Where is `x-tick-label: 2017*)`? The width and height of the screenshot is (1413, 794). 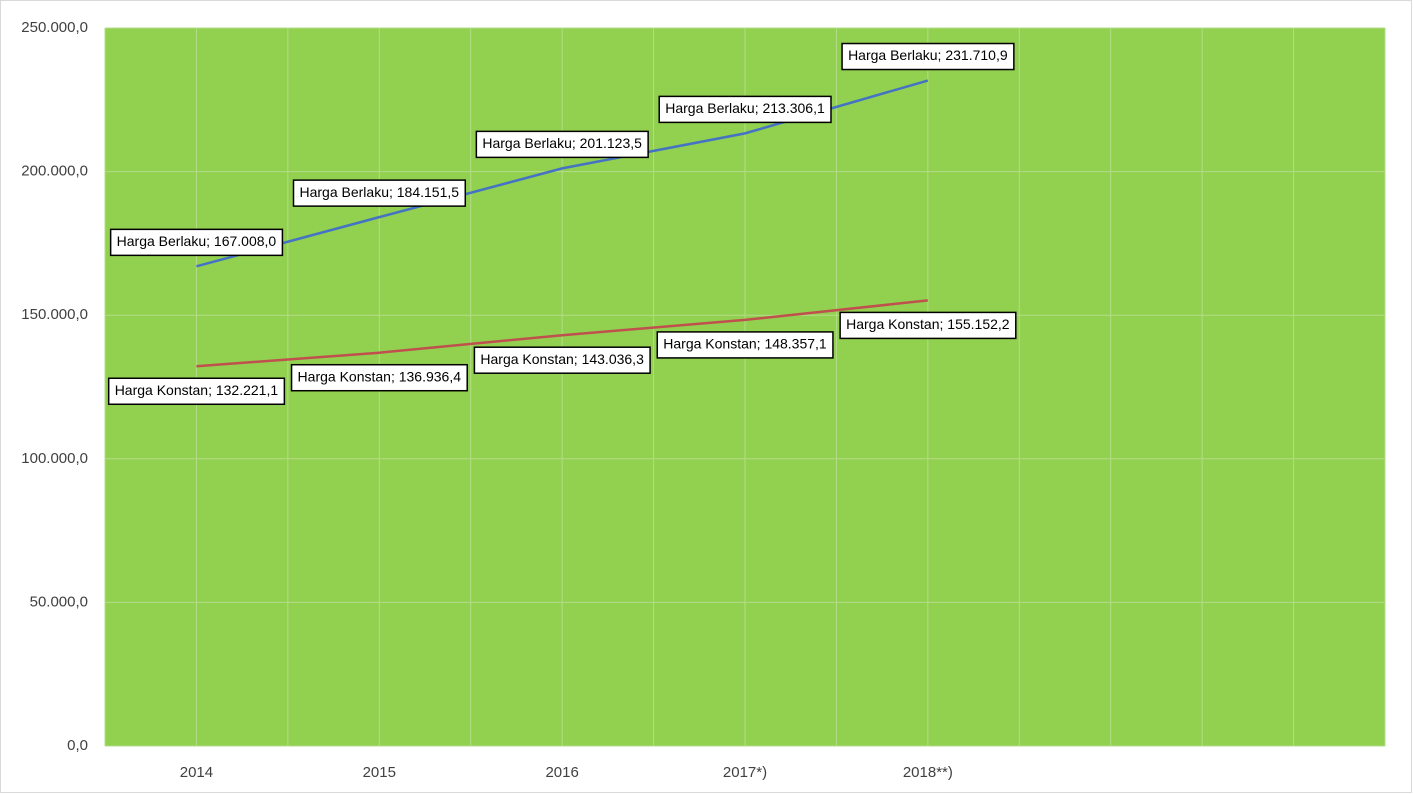
x-tick-label: 2017*) is located at coordinates (745, 772).